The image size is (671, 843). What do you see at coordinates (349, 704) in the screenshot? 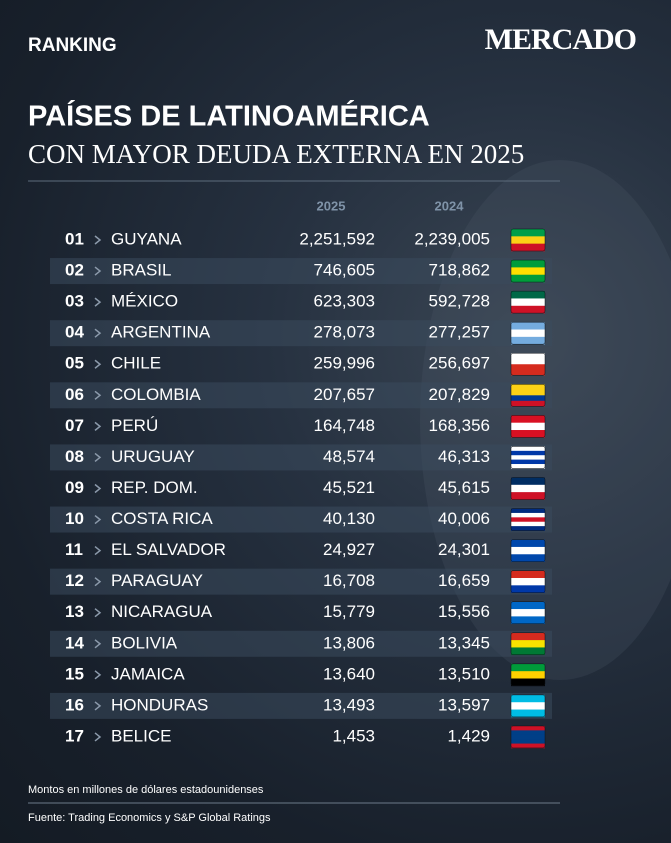
I see `value-2025: 13,493` at bounding box center [349, 704].